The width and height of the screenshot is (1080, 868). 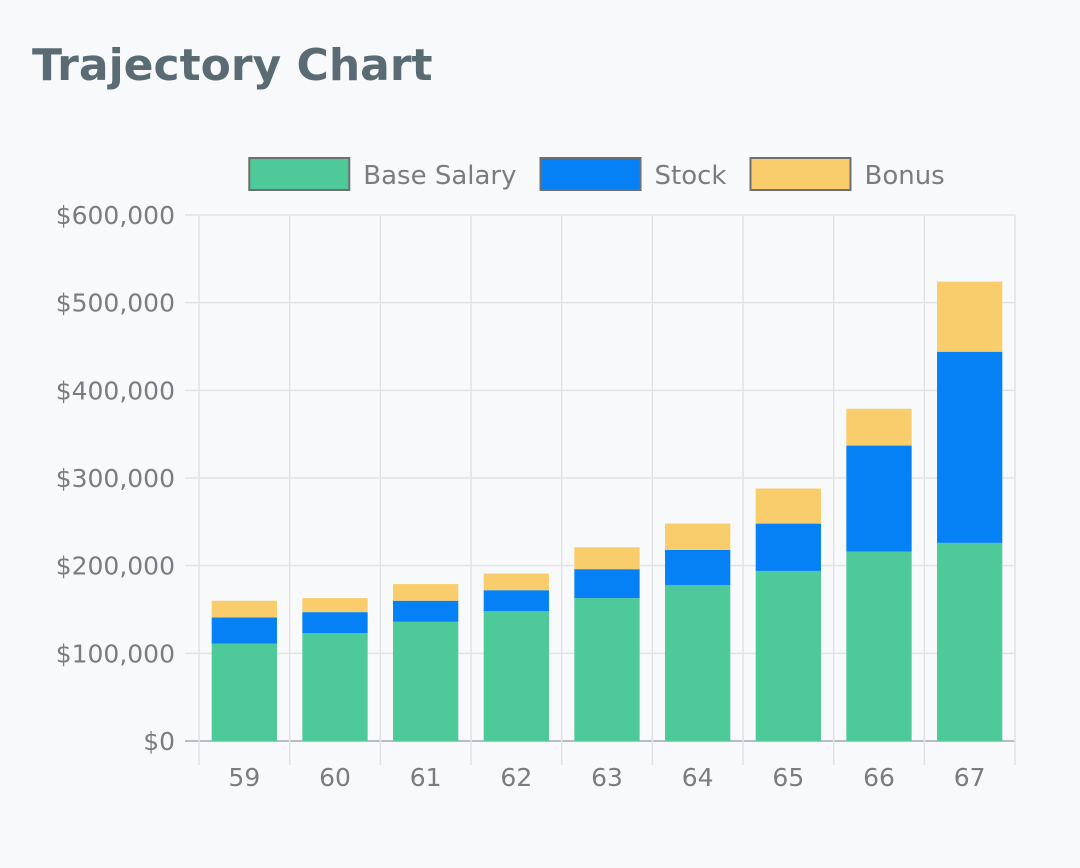 What do you see at coordinates (115, 653) in the screenshot?
I see `y-tick-label: $100,000` at bounding box center [115, 653].